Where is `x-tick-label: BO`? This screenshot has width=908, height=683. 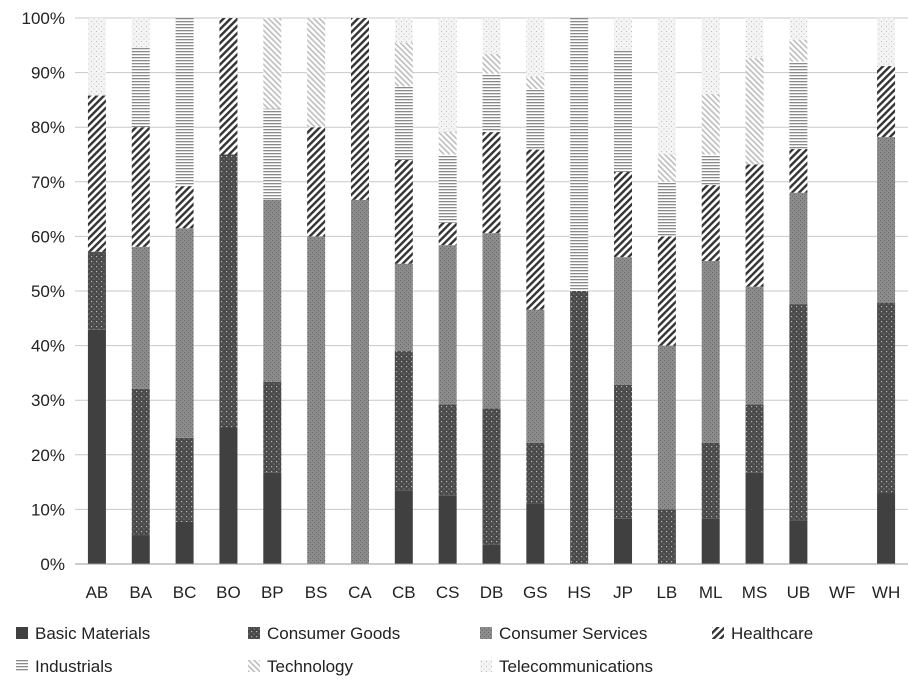
x-tick-label: BO is located at coordinates (228, 592).